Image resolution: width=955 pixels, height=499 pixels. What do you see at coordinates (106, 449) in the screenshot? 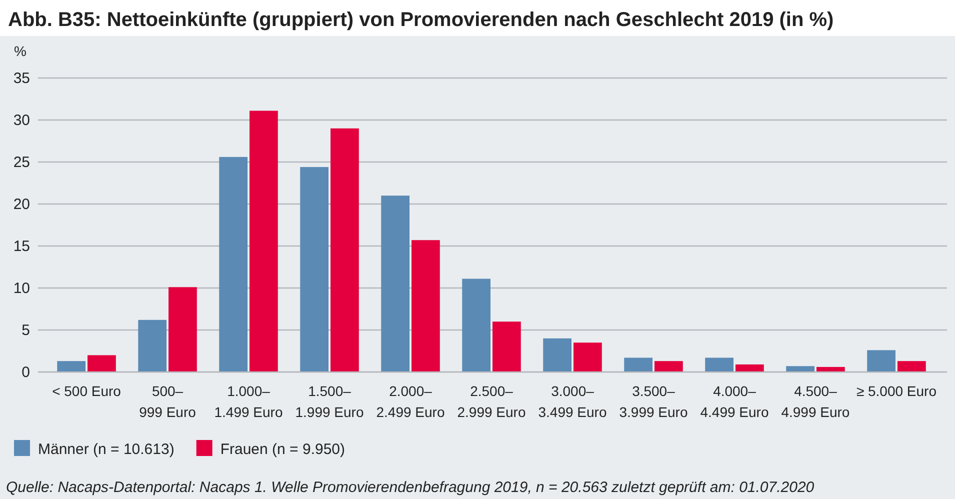
I see `legend-label: Männer (n = 10.613)` at bounding box center [106, 449].